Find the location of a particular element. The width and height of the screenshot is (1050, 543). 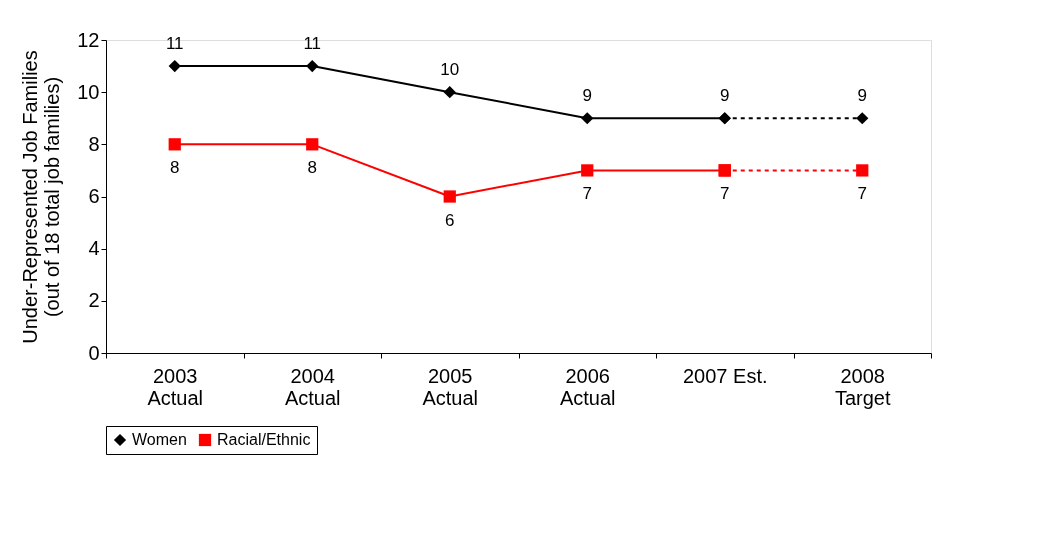

y-tick-label: 2 is located at coordinates (94, 300).